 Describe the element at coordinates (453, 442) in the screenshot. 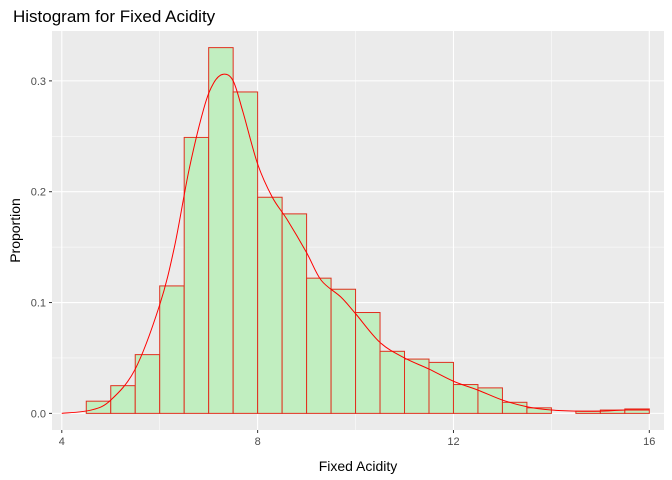

I see `x-tick-label: 12` at that location.